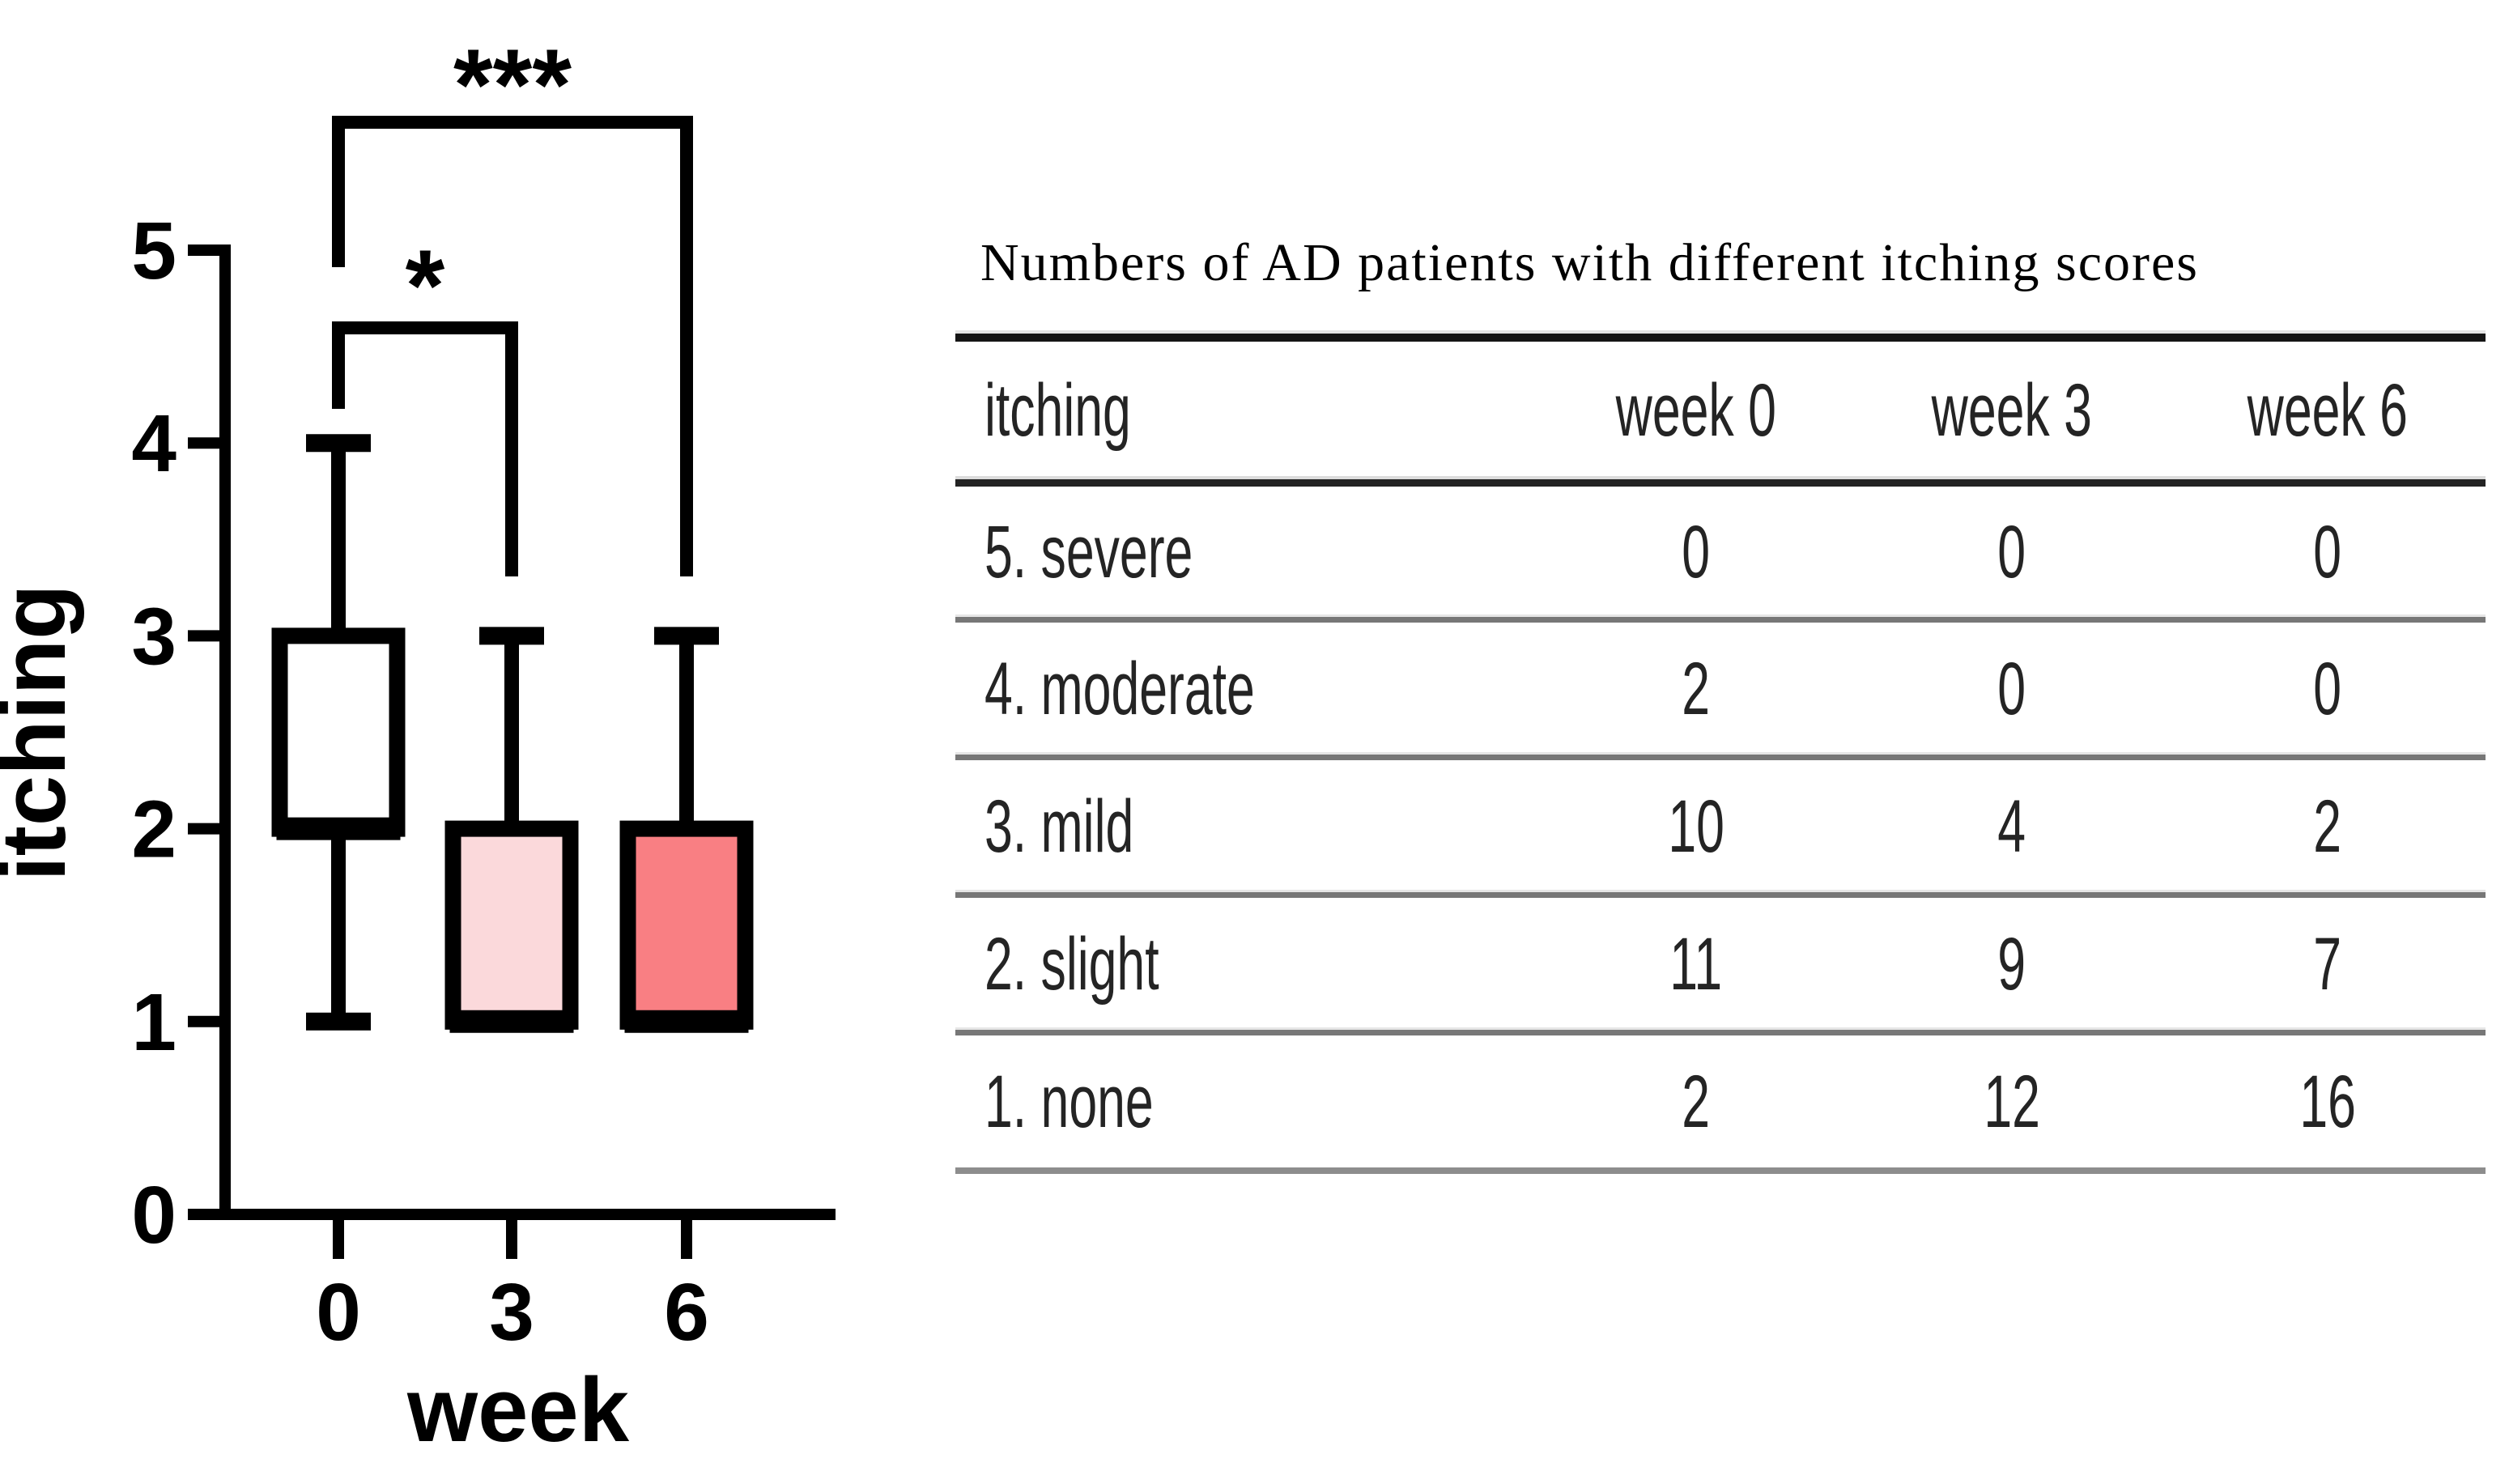 This screenshot has height=1484, width=2509. Describe the element at coordinates (2327, 1101) in the screenshot. I see `cell-value: 16` at that location.